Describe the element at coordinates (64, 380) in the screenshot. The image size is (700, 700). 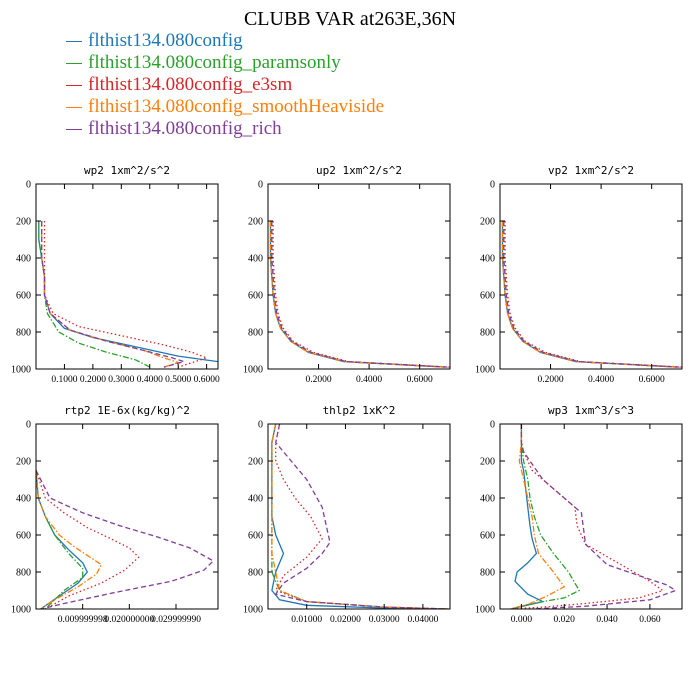
I see `x-tick-label: 0.1000` at that location.